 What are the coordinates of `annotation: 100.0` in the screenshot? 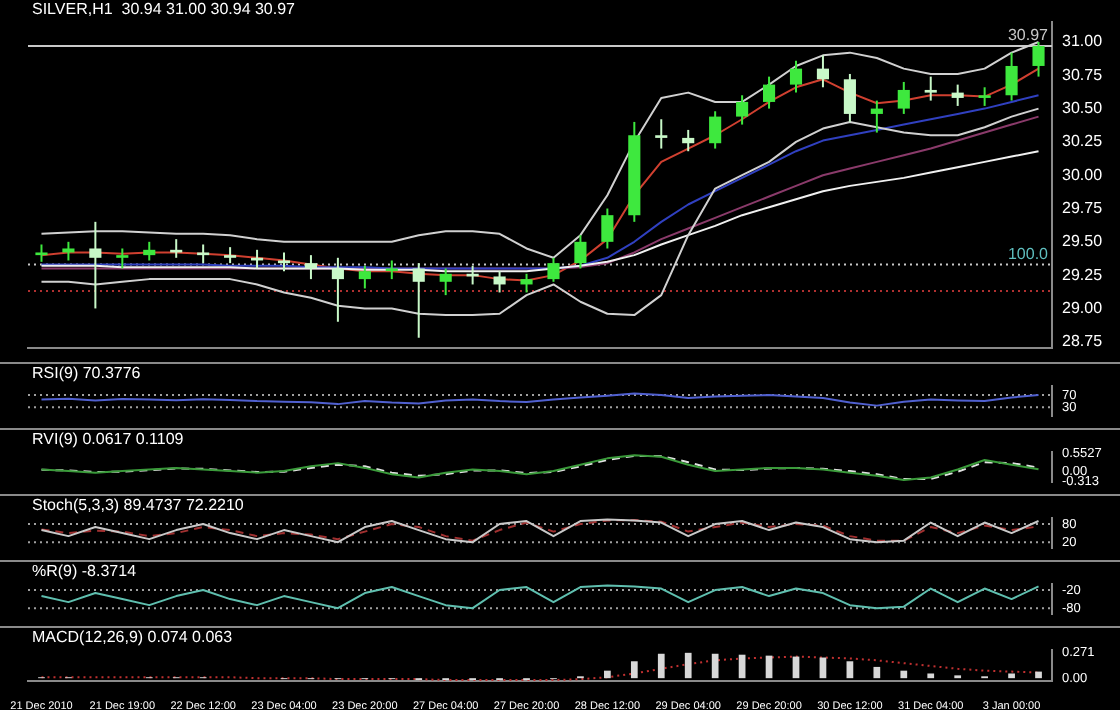 It's located at (1028, 253).